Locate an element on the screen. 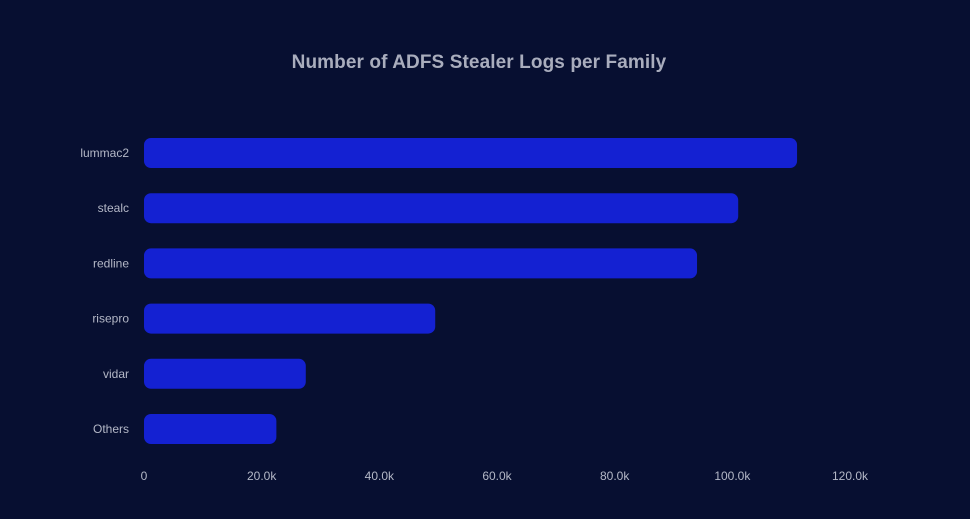  bar-others is located at coordinates (210, 429).